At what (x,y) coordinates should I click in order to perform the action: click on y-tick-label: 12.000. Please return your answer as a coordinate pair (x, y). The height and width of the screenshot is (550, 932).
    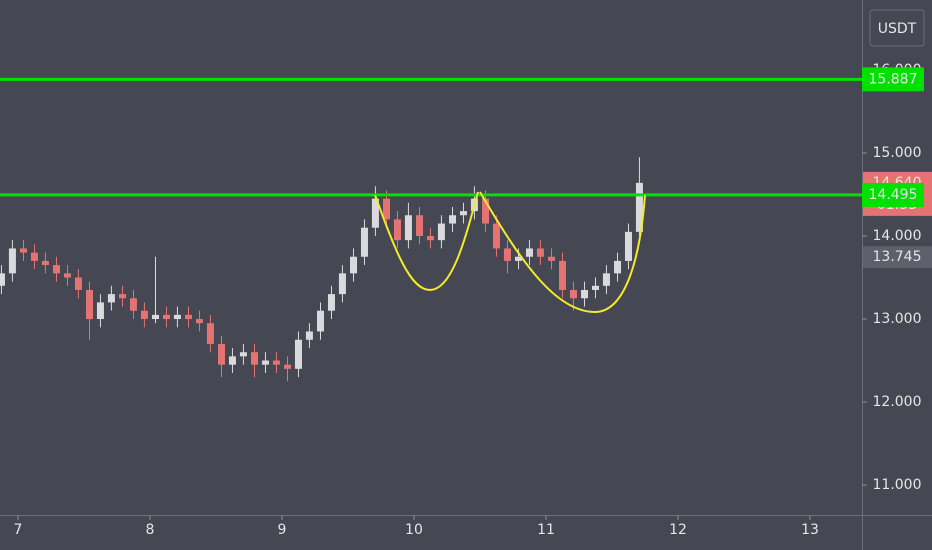
    Looking at the image, I should click on (897, 402).